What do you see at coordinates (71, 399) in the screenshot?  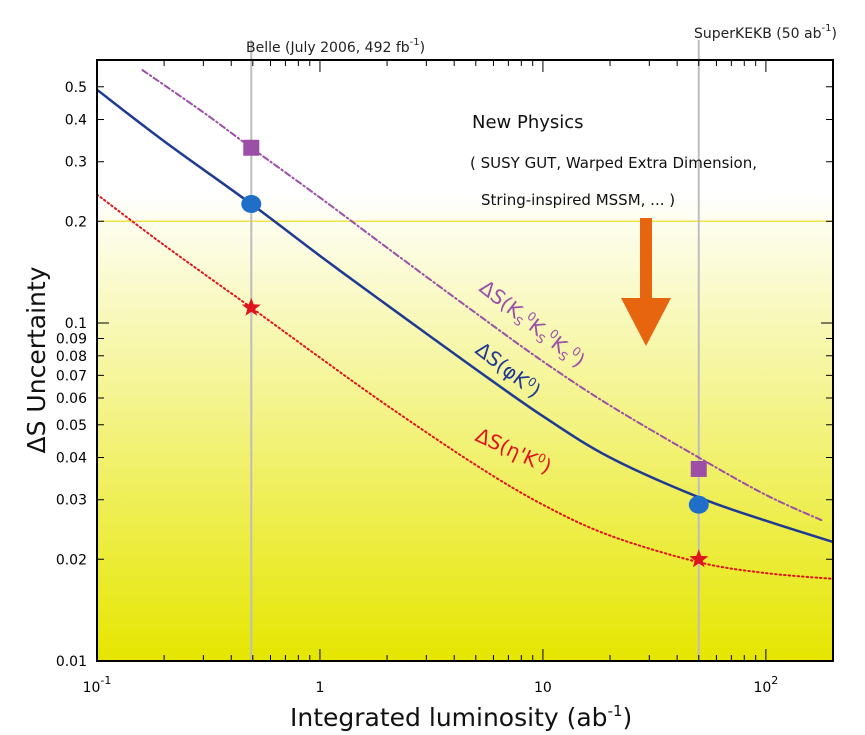 I see `y-tick-label: 0.06` at bounding box center [71, 399].